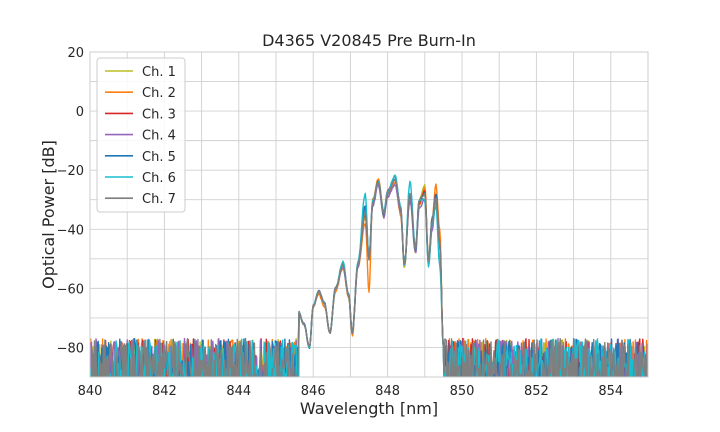 The height and width of the screenshot is (432, 720). What do you see at coordinates (159, 72) in the screenshot?
I see `legend-label: Ch. 1` at bounding box center [159, 72].